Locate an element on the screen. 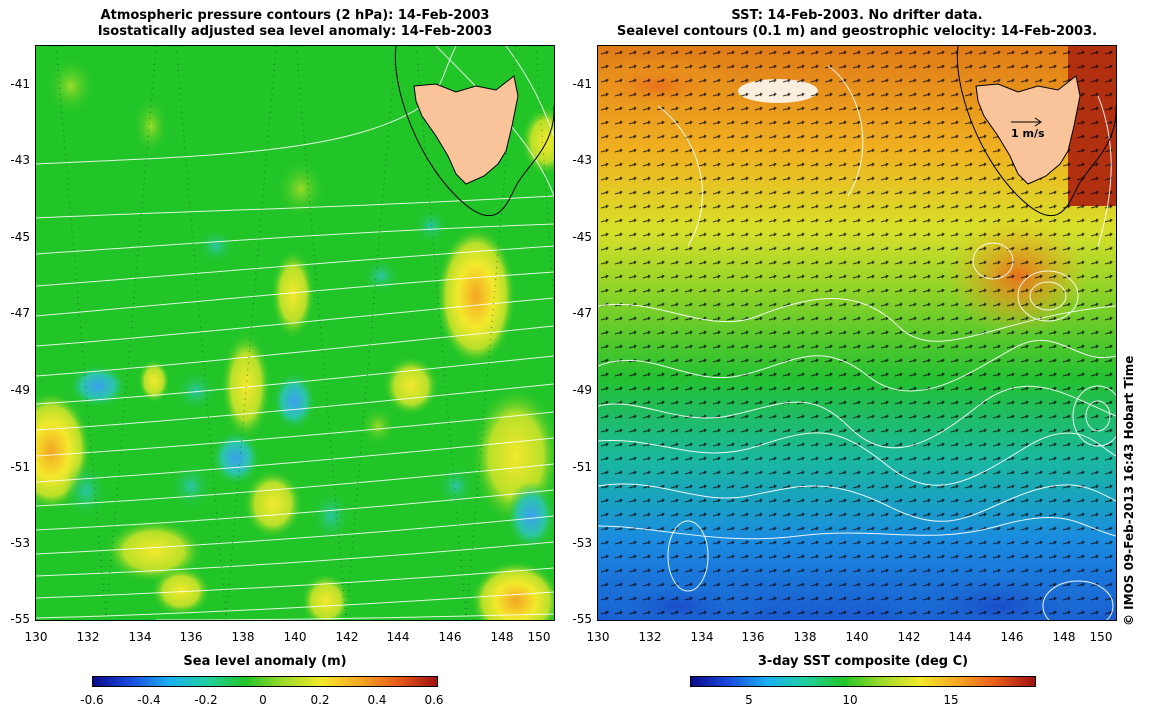 Image resolution: width=1150 pixels, height=710 pixels. imos-credit: © IMOS 09-Feb-2013 16:43 Hobart Time is located at coordinates (1129, 490).